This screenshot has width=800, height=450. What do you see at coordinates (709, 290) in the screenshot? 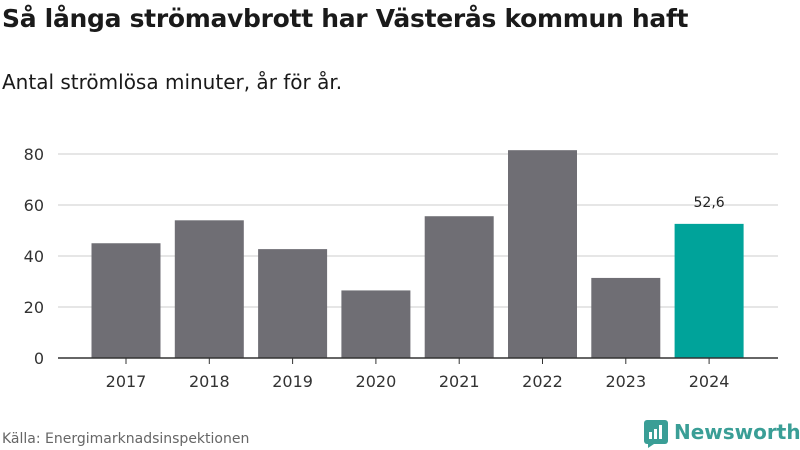
I see `bar-2024` at bounding box center [709, 290].